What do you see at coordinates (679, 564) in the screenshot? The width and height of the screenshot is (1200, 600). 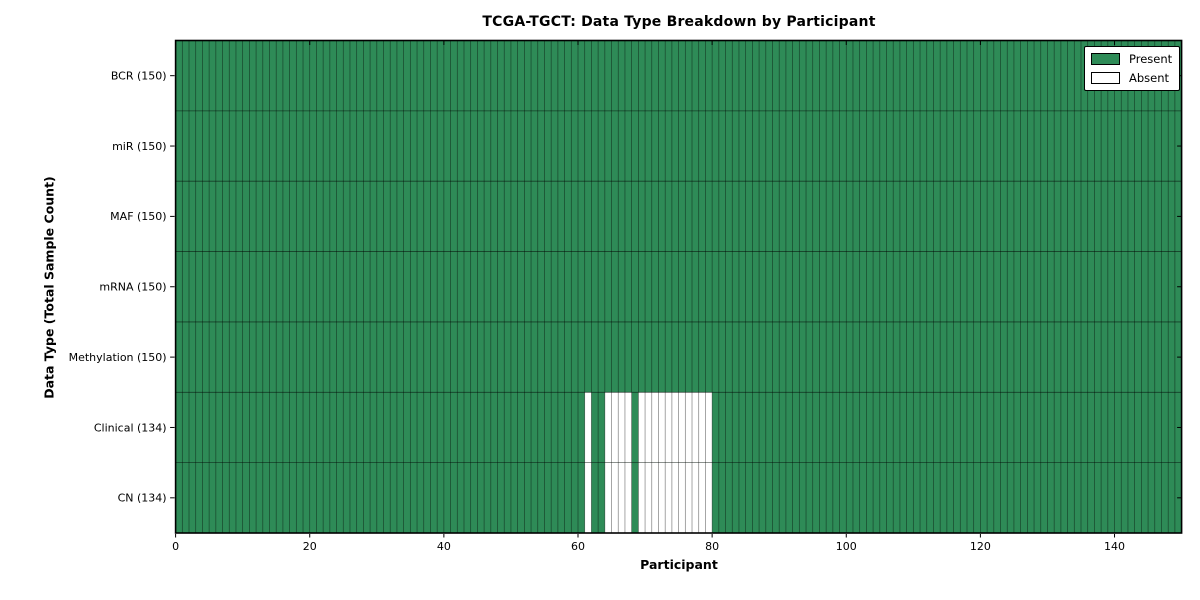 I see `x-axis-label: Participant` at bounding box center [679, 564].